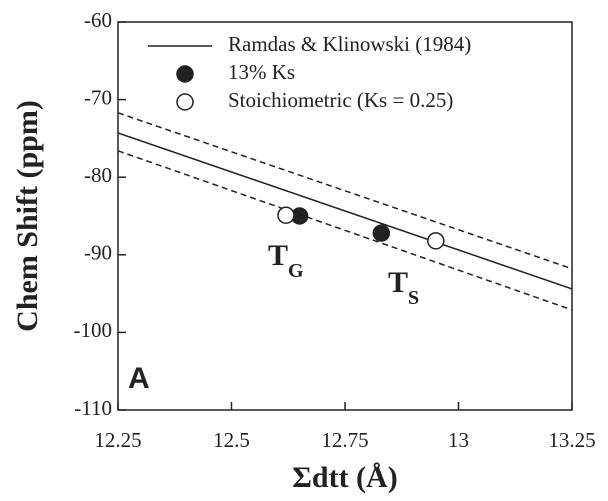 The width and height of the screenshot is (608, 501). I want to click on y-tick-label: -60, so click(98, 20).